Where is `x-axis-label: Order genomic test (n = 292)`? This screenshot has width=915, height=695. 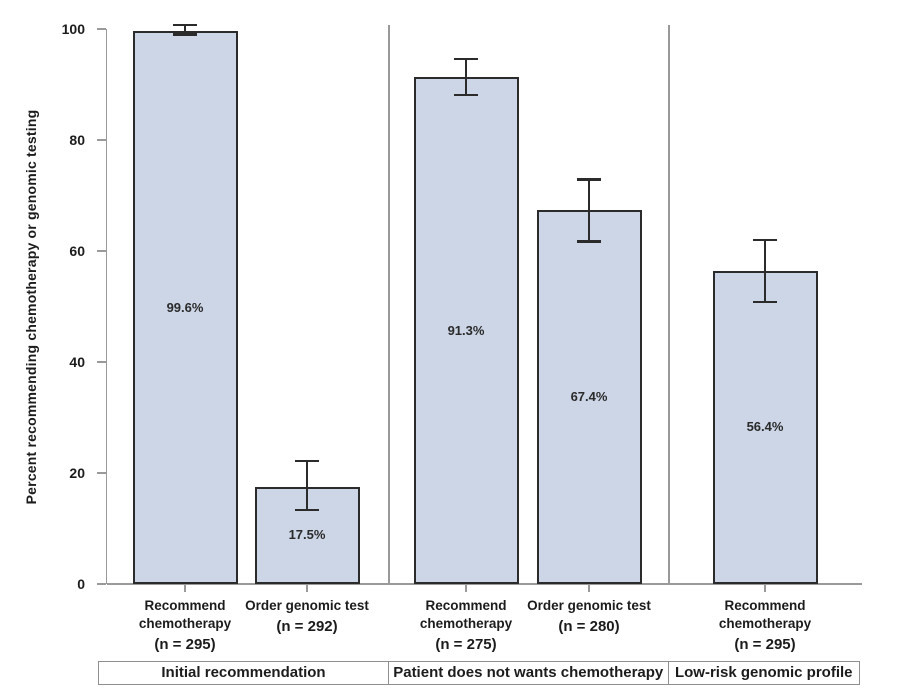 x-axis-label: Order genomic test (n = 292) is located at coordinates (307, 616).